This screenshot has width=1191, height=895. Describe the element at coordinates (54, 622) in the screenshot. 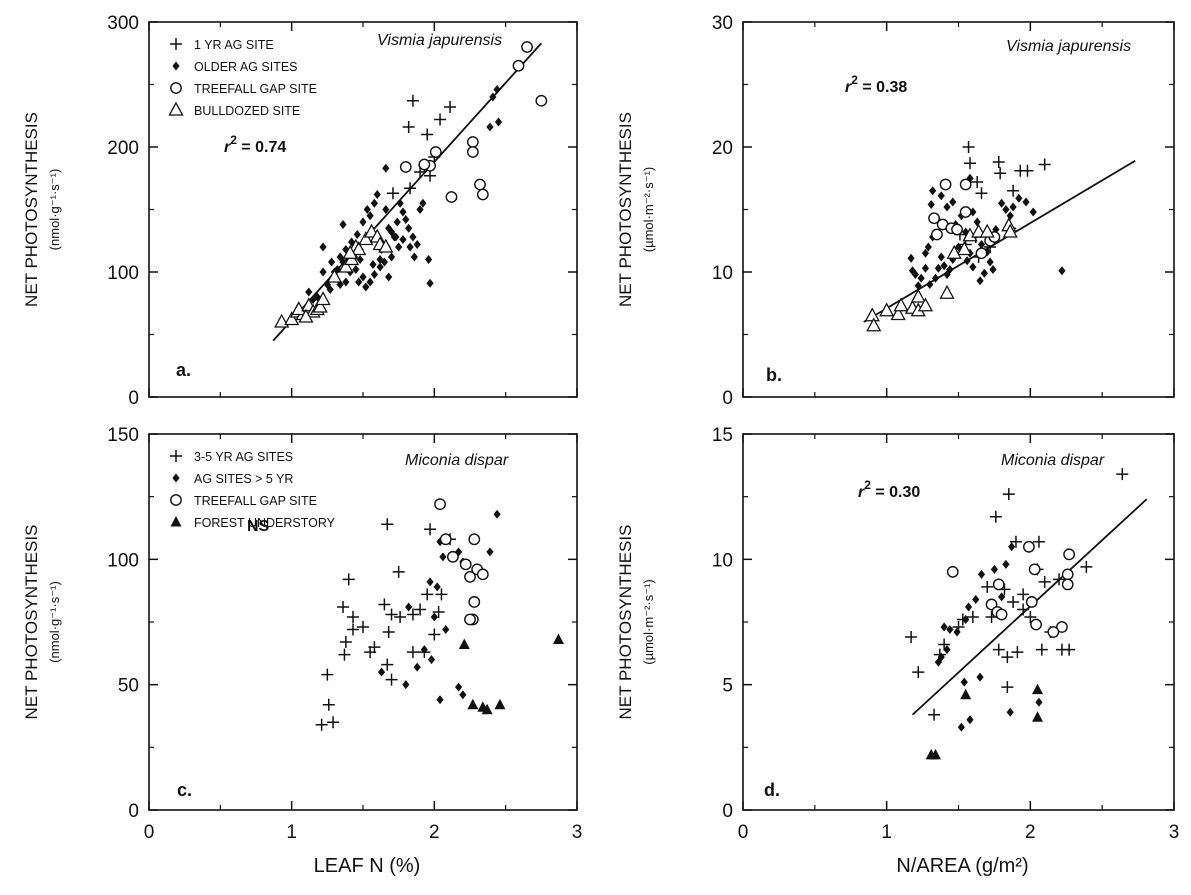

I see `y-axis-units: (nmol·g⁻¹·s⁻¹)` at that location.